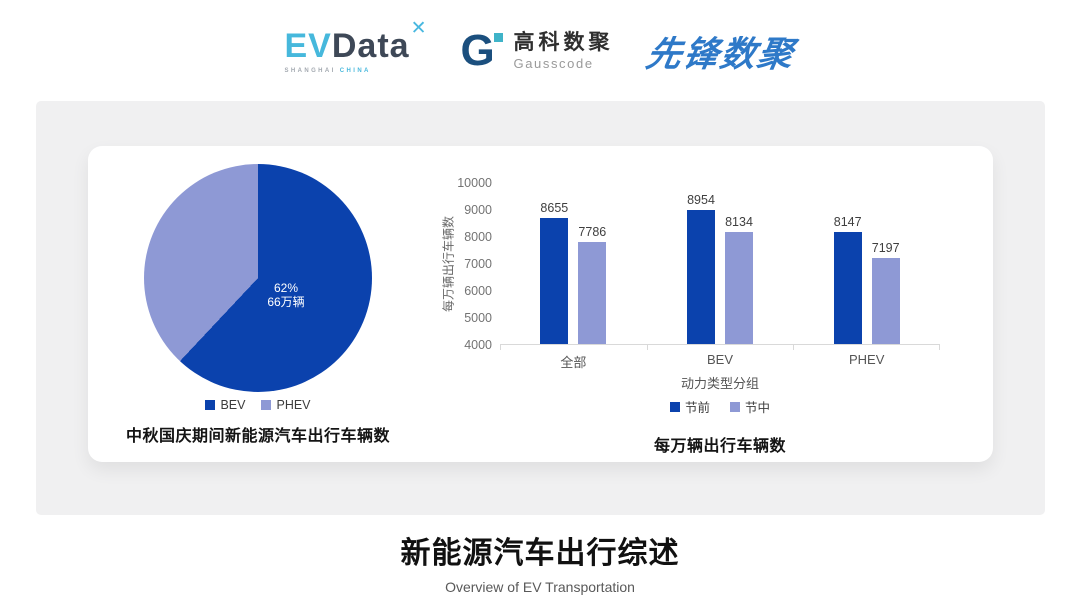 This screenshot has width=1080, height=608. I want to click on gausscode-en-text: Gausscode, so click(553, 63).